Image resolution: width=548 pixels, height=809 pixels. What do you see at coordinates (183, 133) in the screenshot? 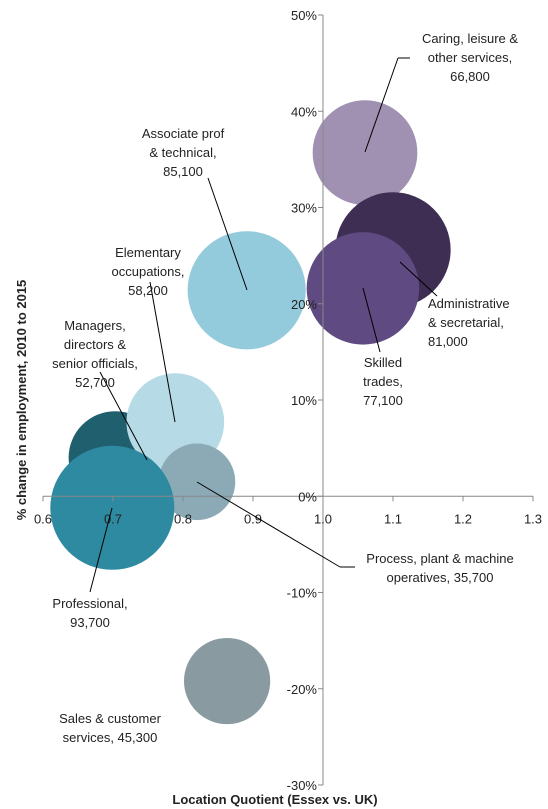
I see `data-label: Associate prof` at bounding box center [183, 133].